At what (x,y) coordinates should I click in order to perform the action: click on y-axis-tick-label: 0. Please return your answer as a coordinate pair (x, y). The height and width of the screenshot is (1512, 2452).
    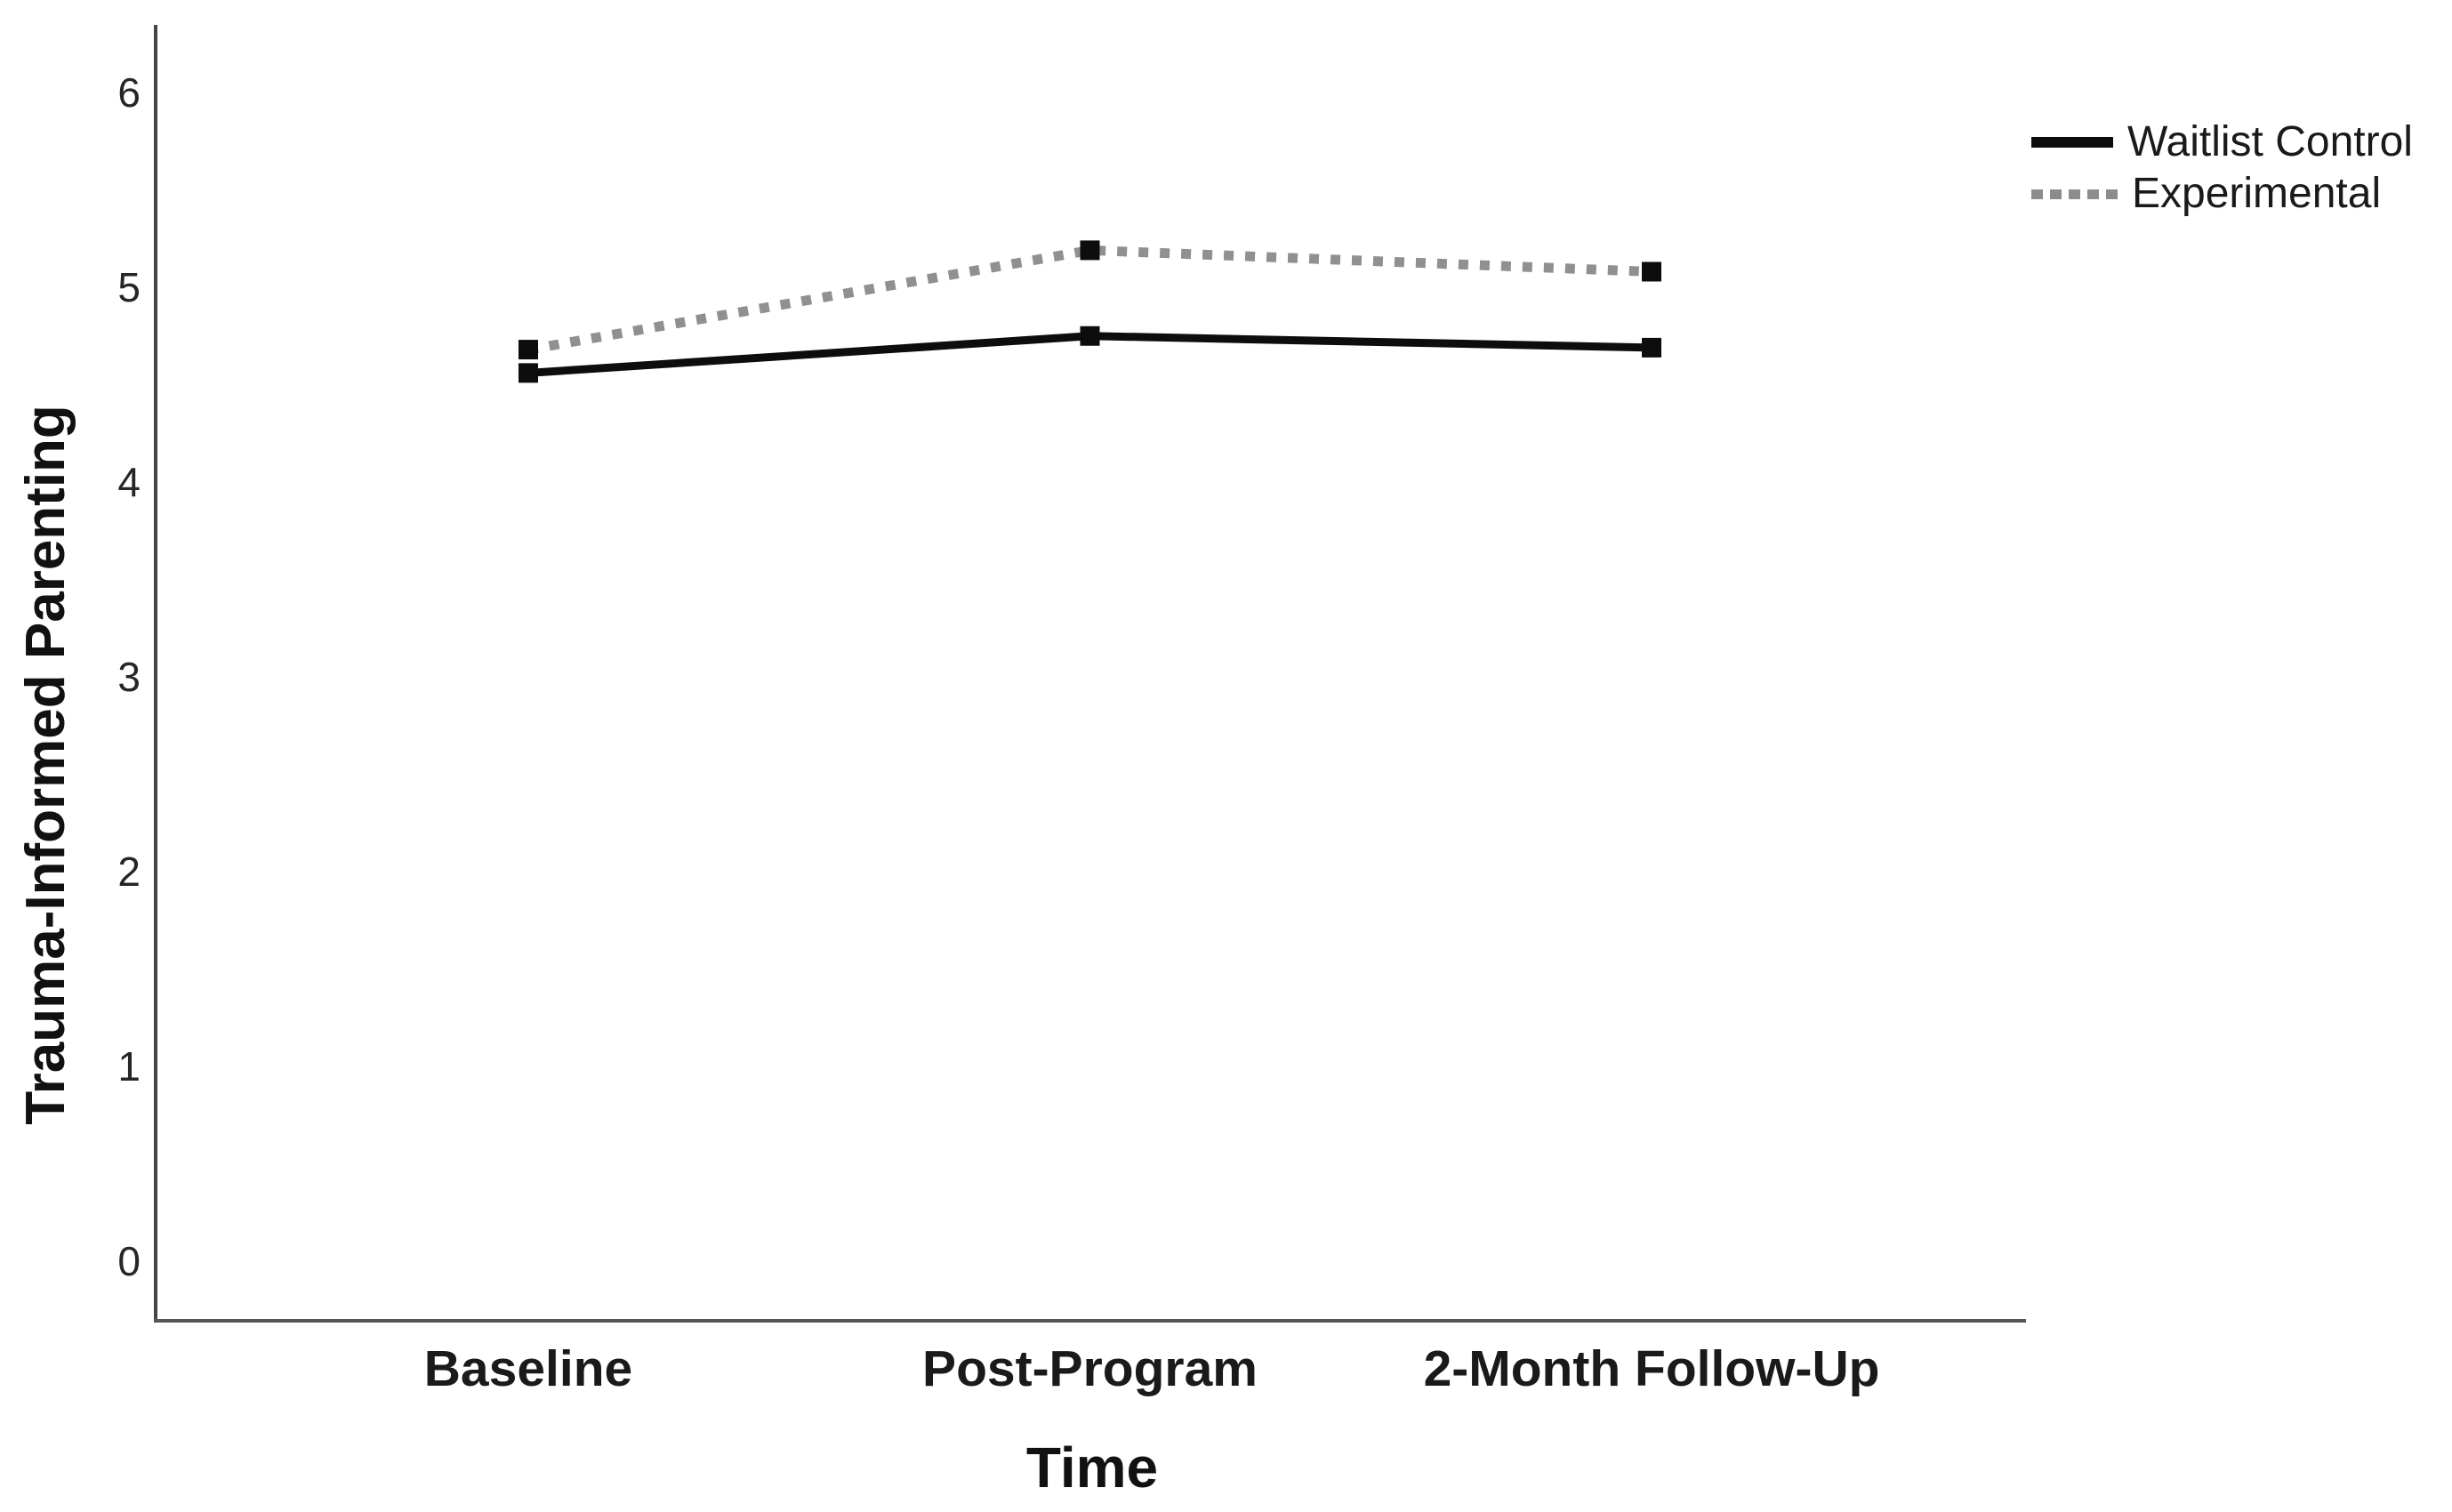
    Looking at the image, I should click on (129, 1261).